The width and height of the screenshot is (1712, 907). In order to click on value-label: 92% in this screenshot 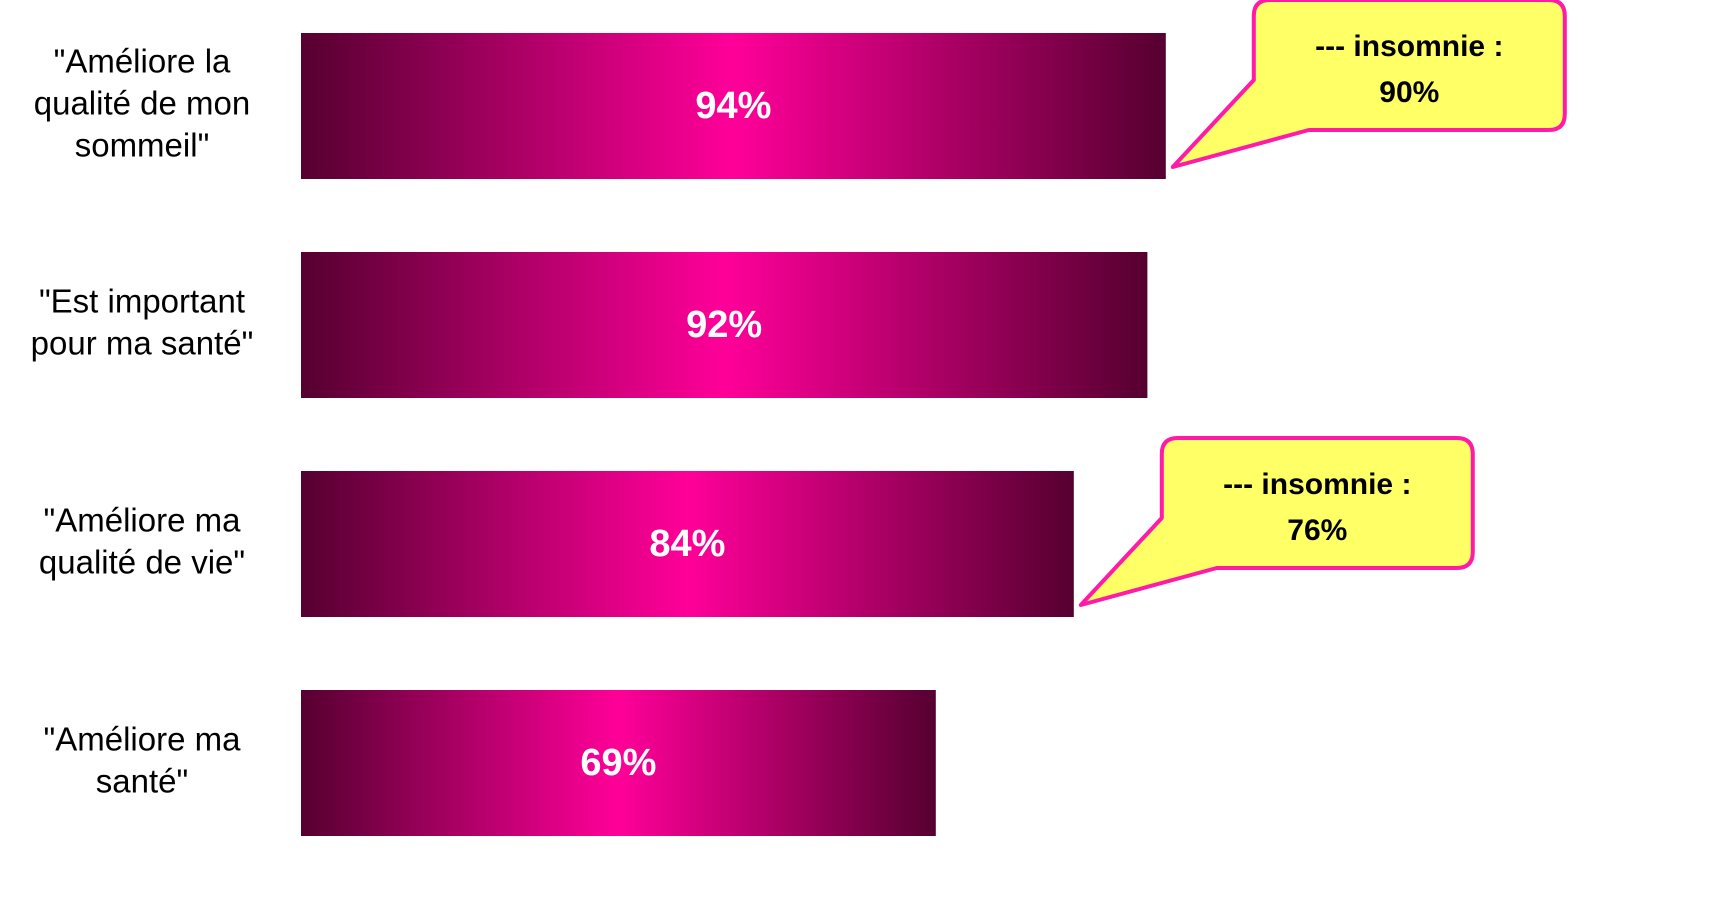, I will do `click(724, 325)`.